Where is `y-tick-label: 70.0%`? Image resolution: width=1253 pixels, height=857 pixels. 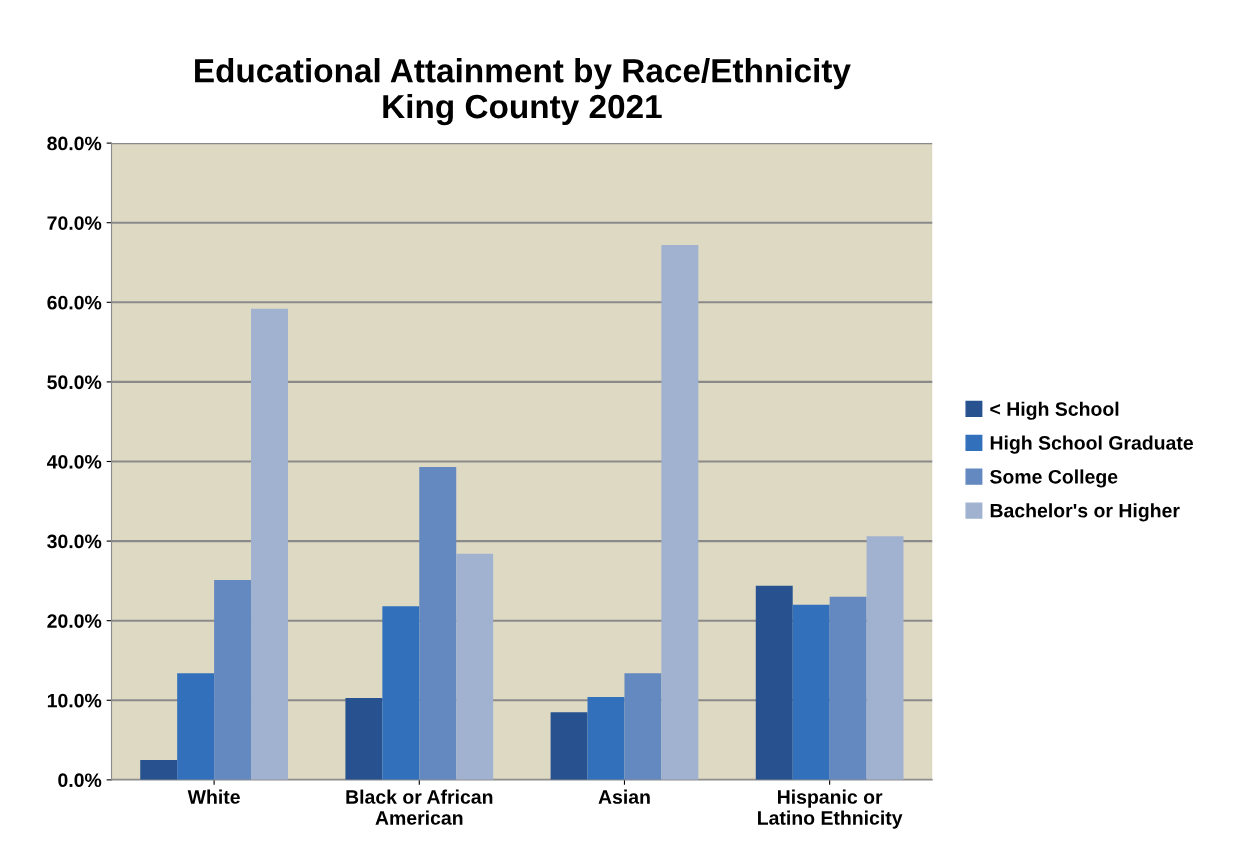
y-tick-label: 70.0% is located at coordinates (74, 223).